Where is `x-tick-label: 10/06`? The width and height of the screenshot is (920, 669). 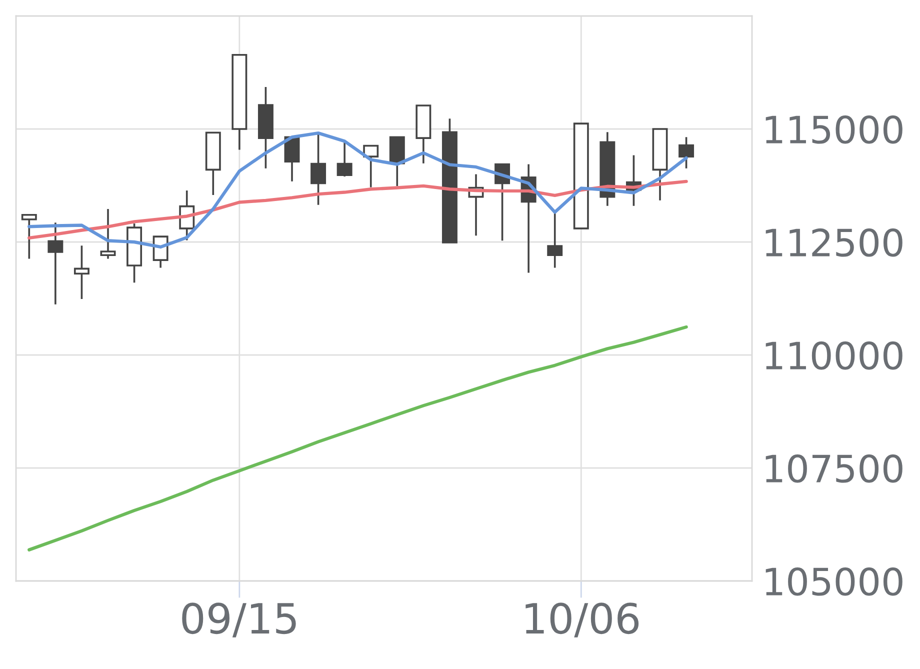
x-tick-label: 10/06 is located at coordinates (582, 620).